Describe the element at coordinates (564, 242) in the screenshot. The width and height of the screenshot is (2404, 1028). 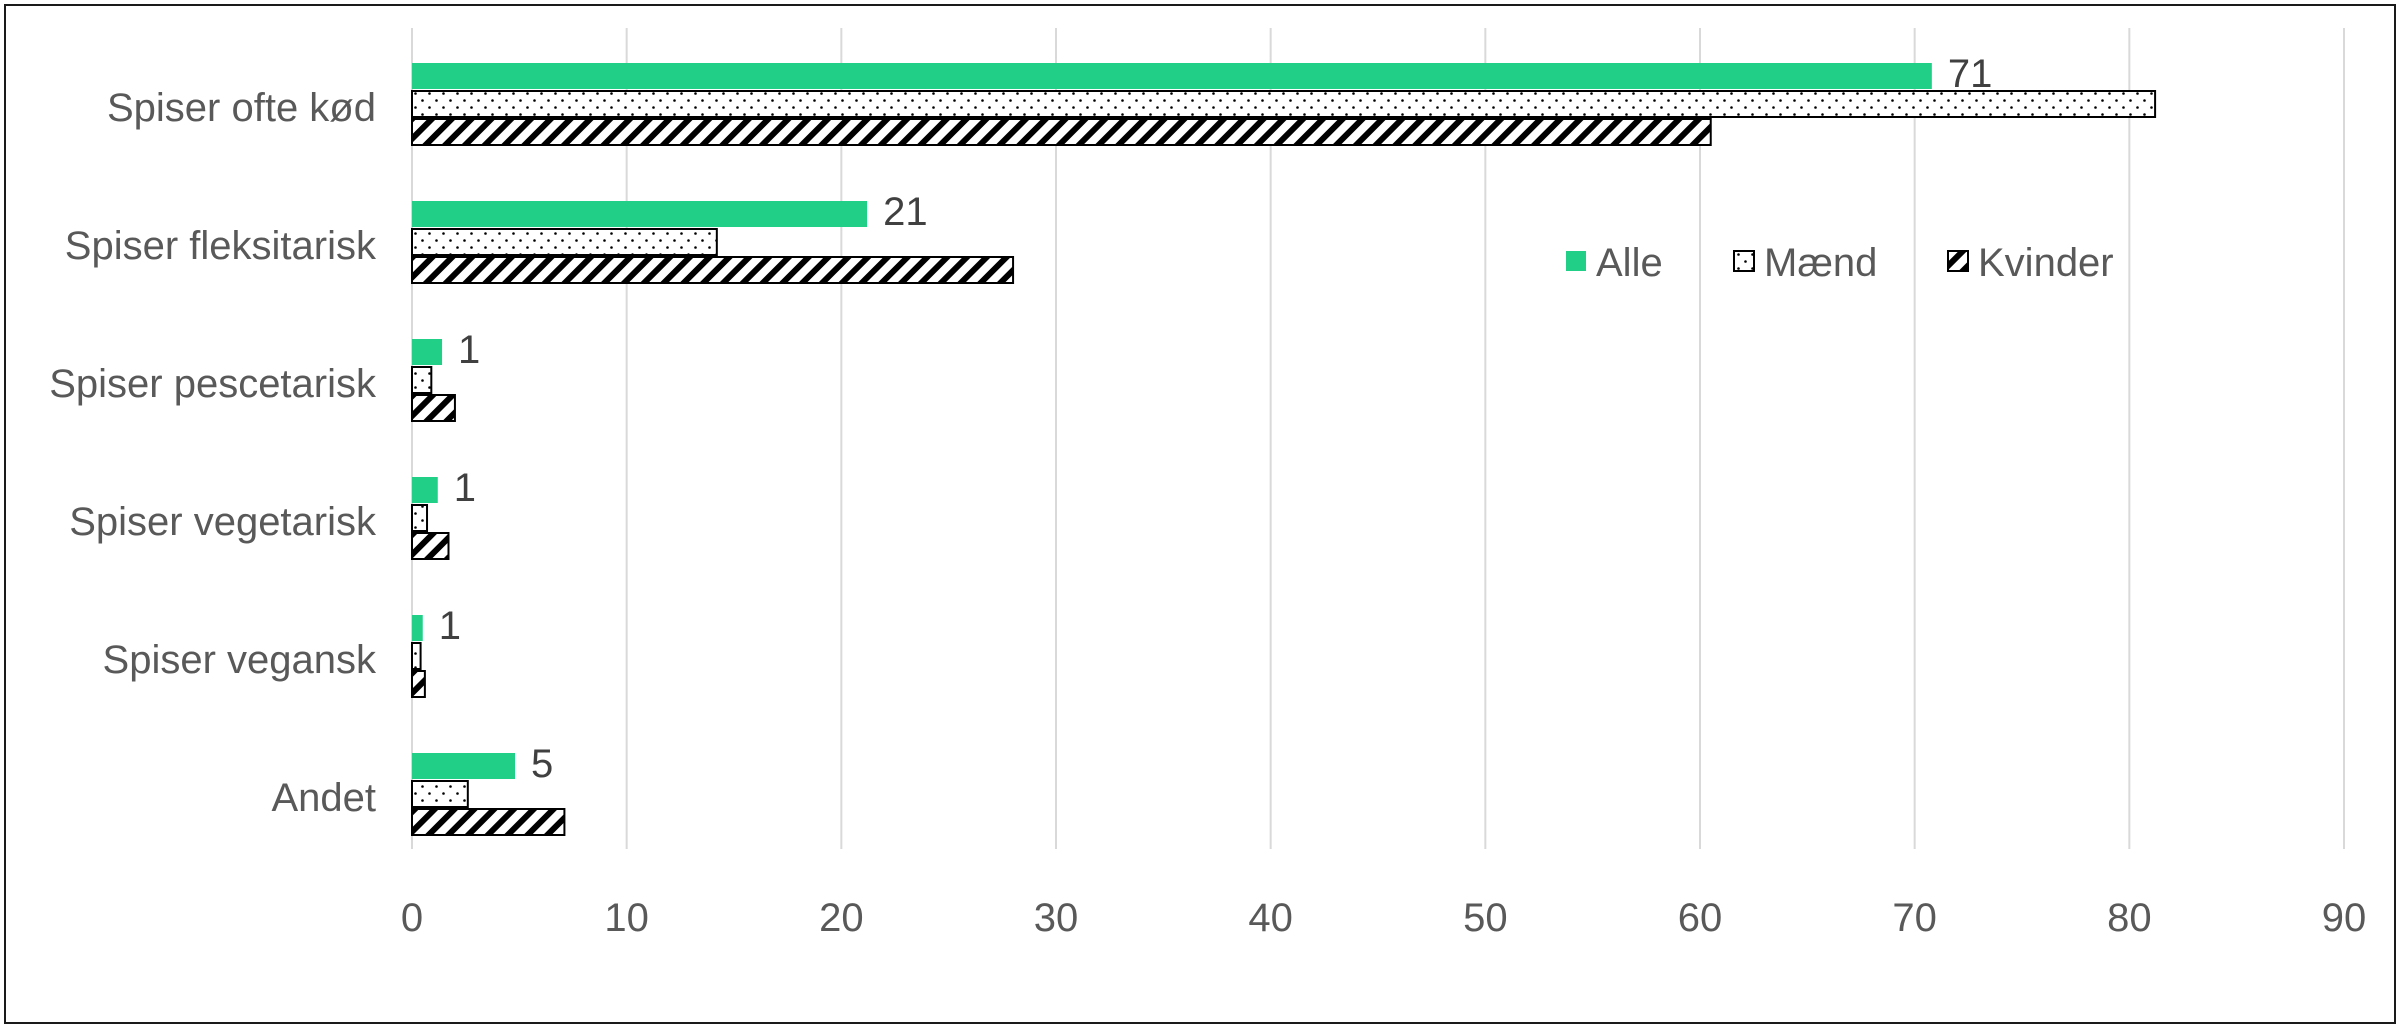
I see `bar-mænd-1` at that location.